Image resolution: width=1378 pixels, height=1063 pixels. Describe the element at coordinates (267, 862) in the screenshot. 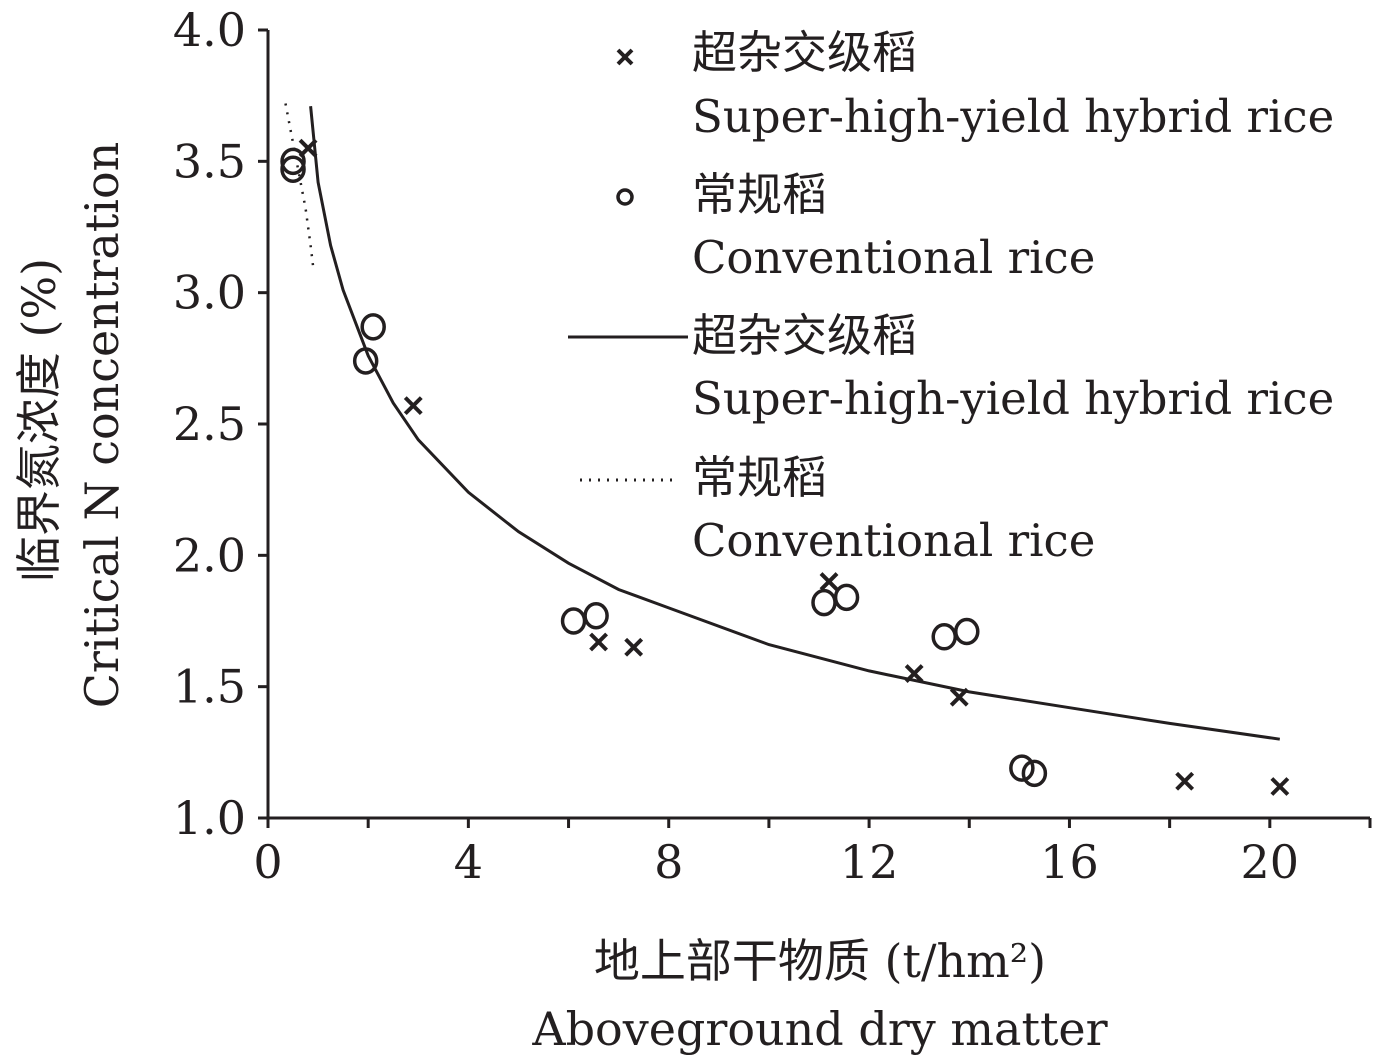

I see `x-tick-label: 0` at that location.